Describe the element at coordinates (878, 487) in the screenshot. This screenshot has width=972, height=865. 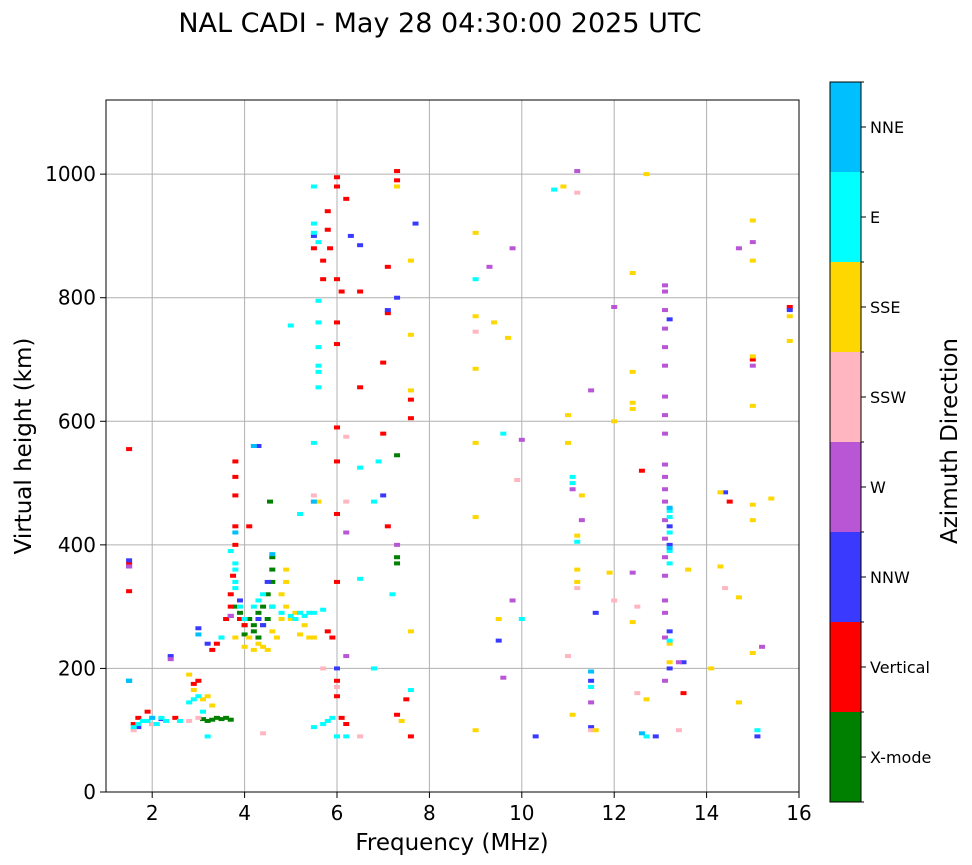
I see `colorbar-tick-label: W` at that location.